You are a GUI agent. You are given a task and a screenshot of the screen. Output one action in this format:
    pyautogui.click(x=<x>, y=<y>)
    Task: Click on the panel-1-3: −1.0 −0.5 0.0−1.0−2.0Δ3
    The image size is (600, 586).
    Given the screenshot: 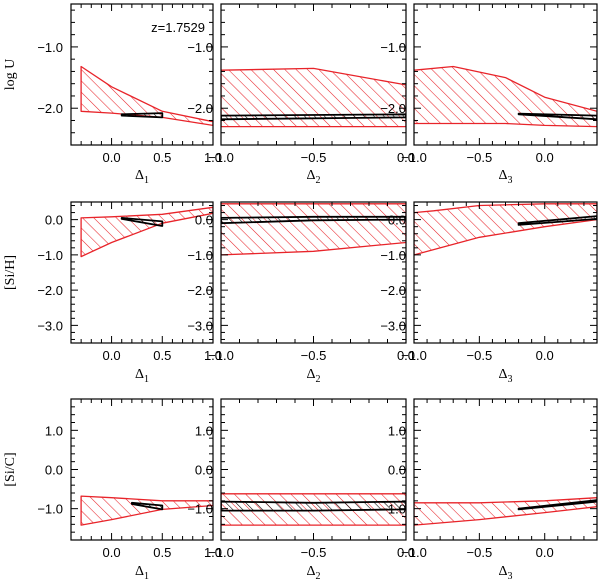 What is the action you would take?
    pyautogui.click(x=489, y=94)
    